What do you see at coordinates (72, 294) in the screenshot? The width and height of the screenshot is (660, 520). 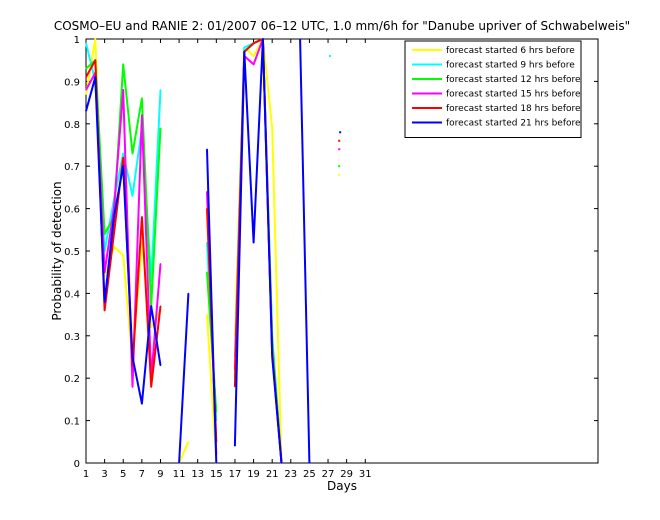 I see `y-tick-label: 0.4` at bounding box center [72, 294].